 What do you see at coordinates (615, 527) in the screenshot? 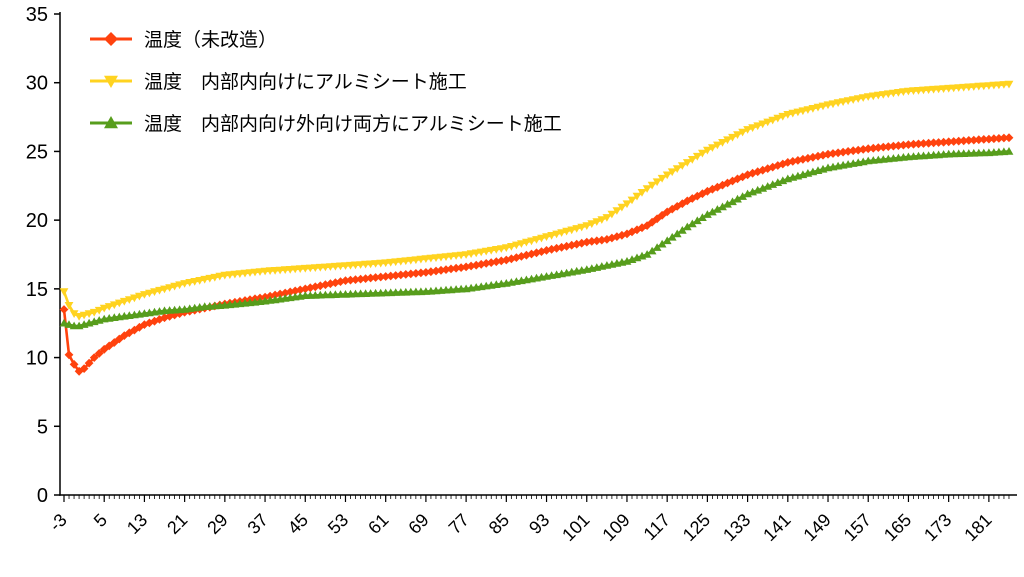
I see `svg-text: 109` at bounding box center [615, 527].